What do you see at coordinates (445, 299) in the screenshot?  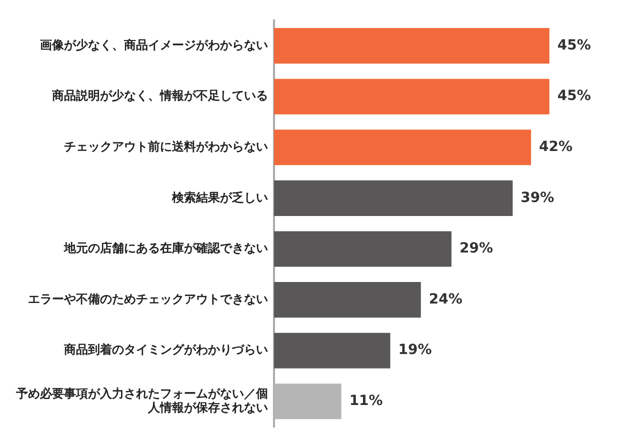 I see `data-label: 24%` at bounding box center [445, 299].